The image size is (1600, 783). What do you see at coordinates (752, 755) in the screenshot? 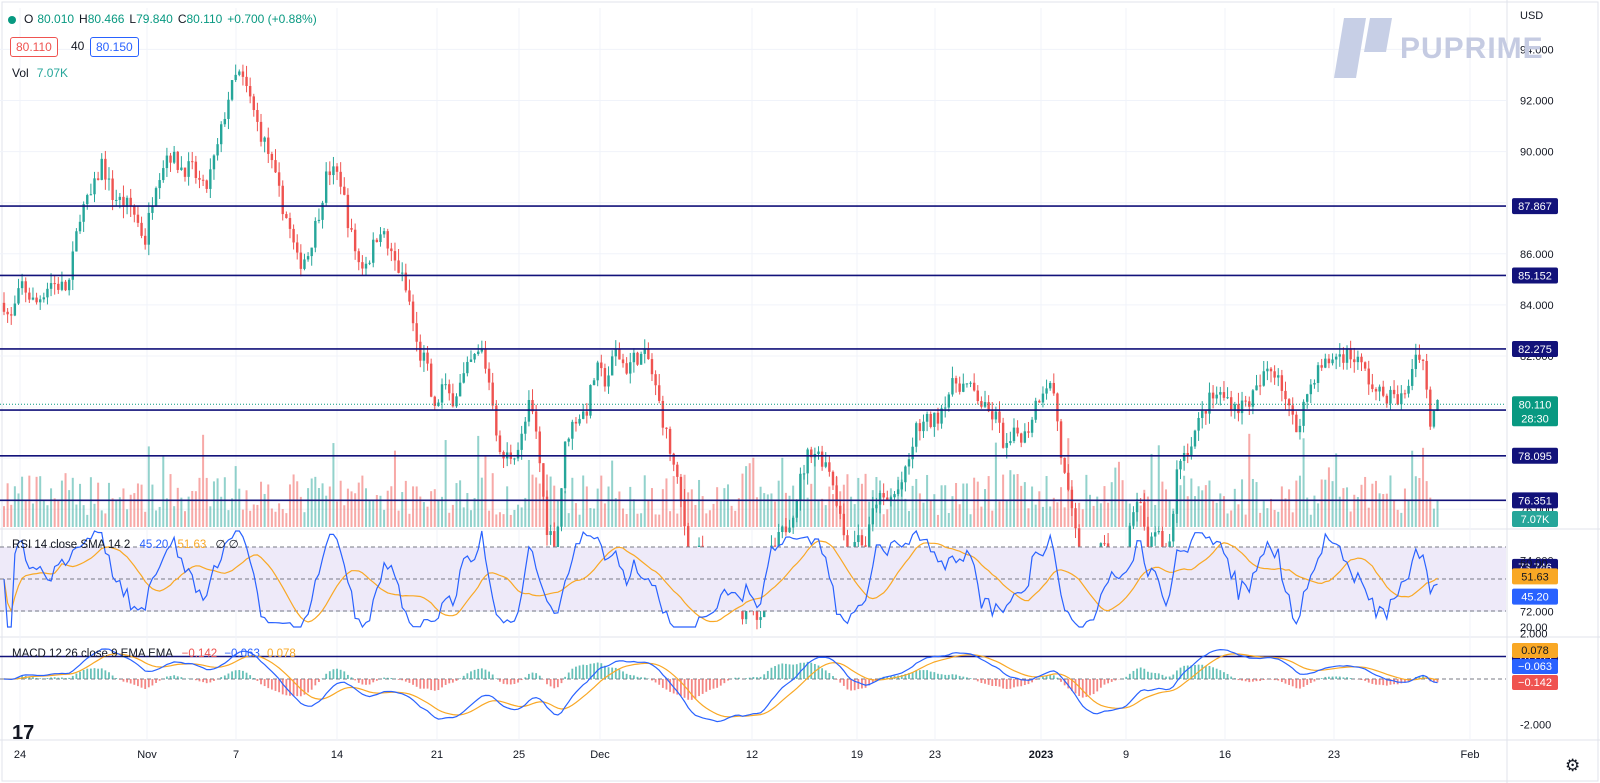
I see `x-tick-label: 12` at bounding box center [752, 755].